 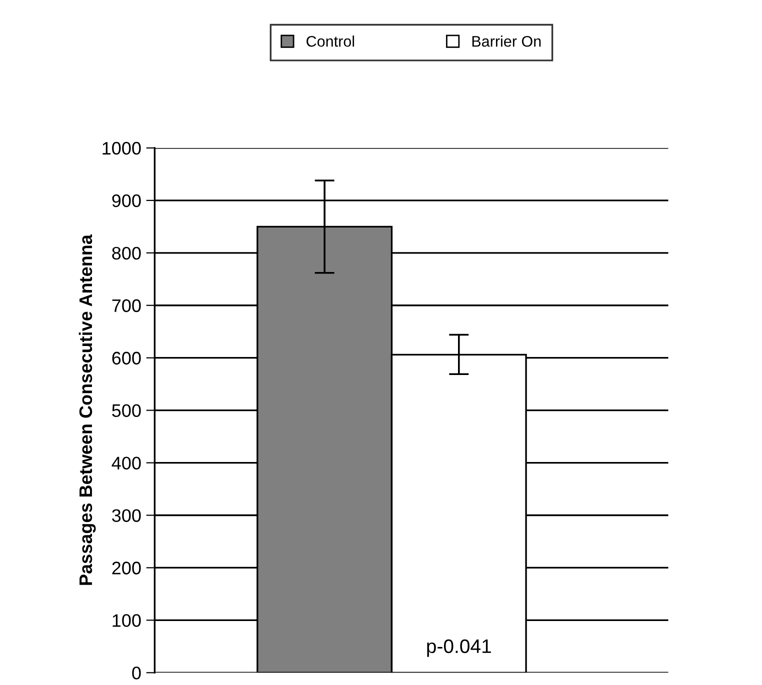 I want to click on y-tick-label: 900, so click(x=126, y=201).